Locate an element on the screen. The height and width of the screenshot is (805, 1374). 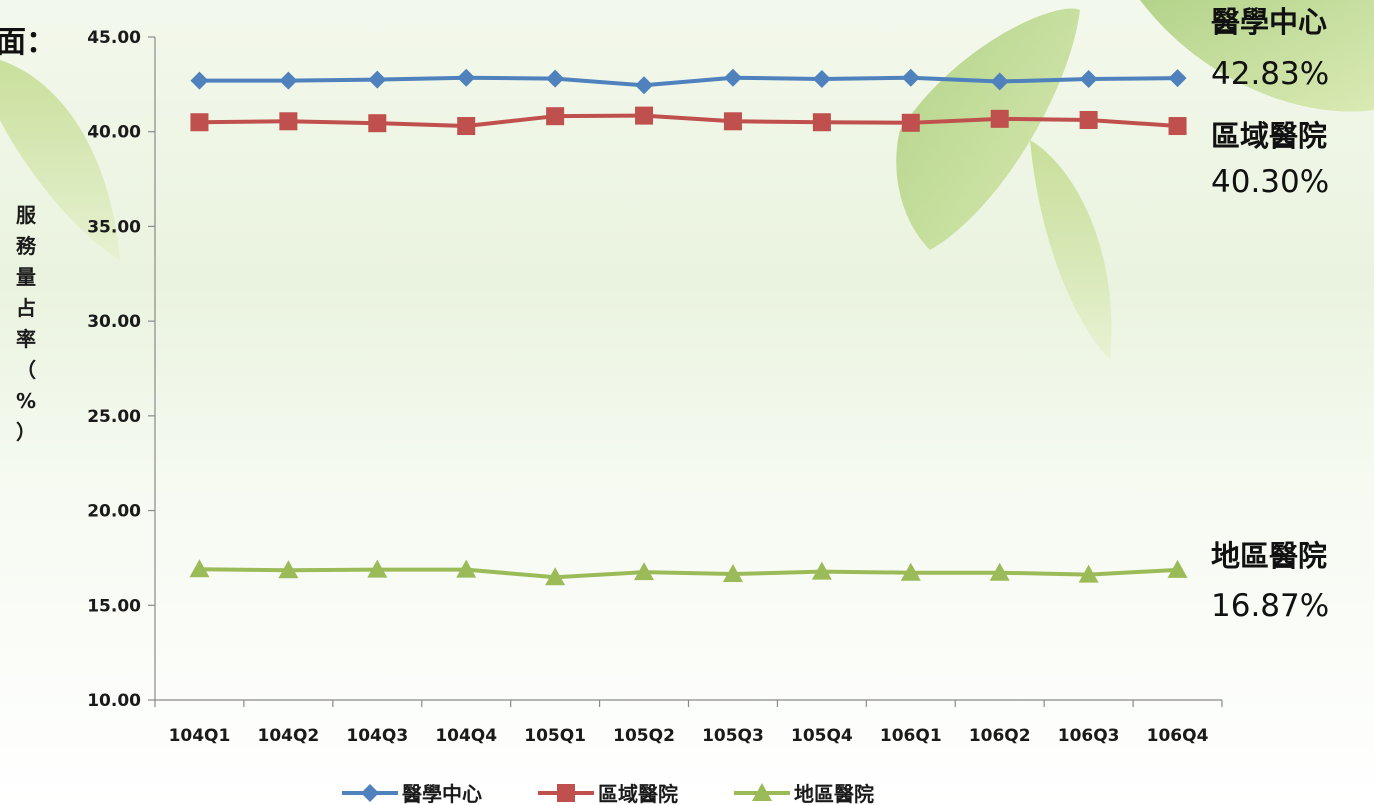
y-axis: 10.00 15.00 20.00 25.00 30.00 35.00 40.00 45.00 is located at coordinates (121, 369).